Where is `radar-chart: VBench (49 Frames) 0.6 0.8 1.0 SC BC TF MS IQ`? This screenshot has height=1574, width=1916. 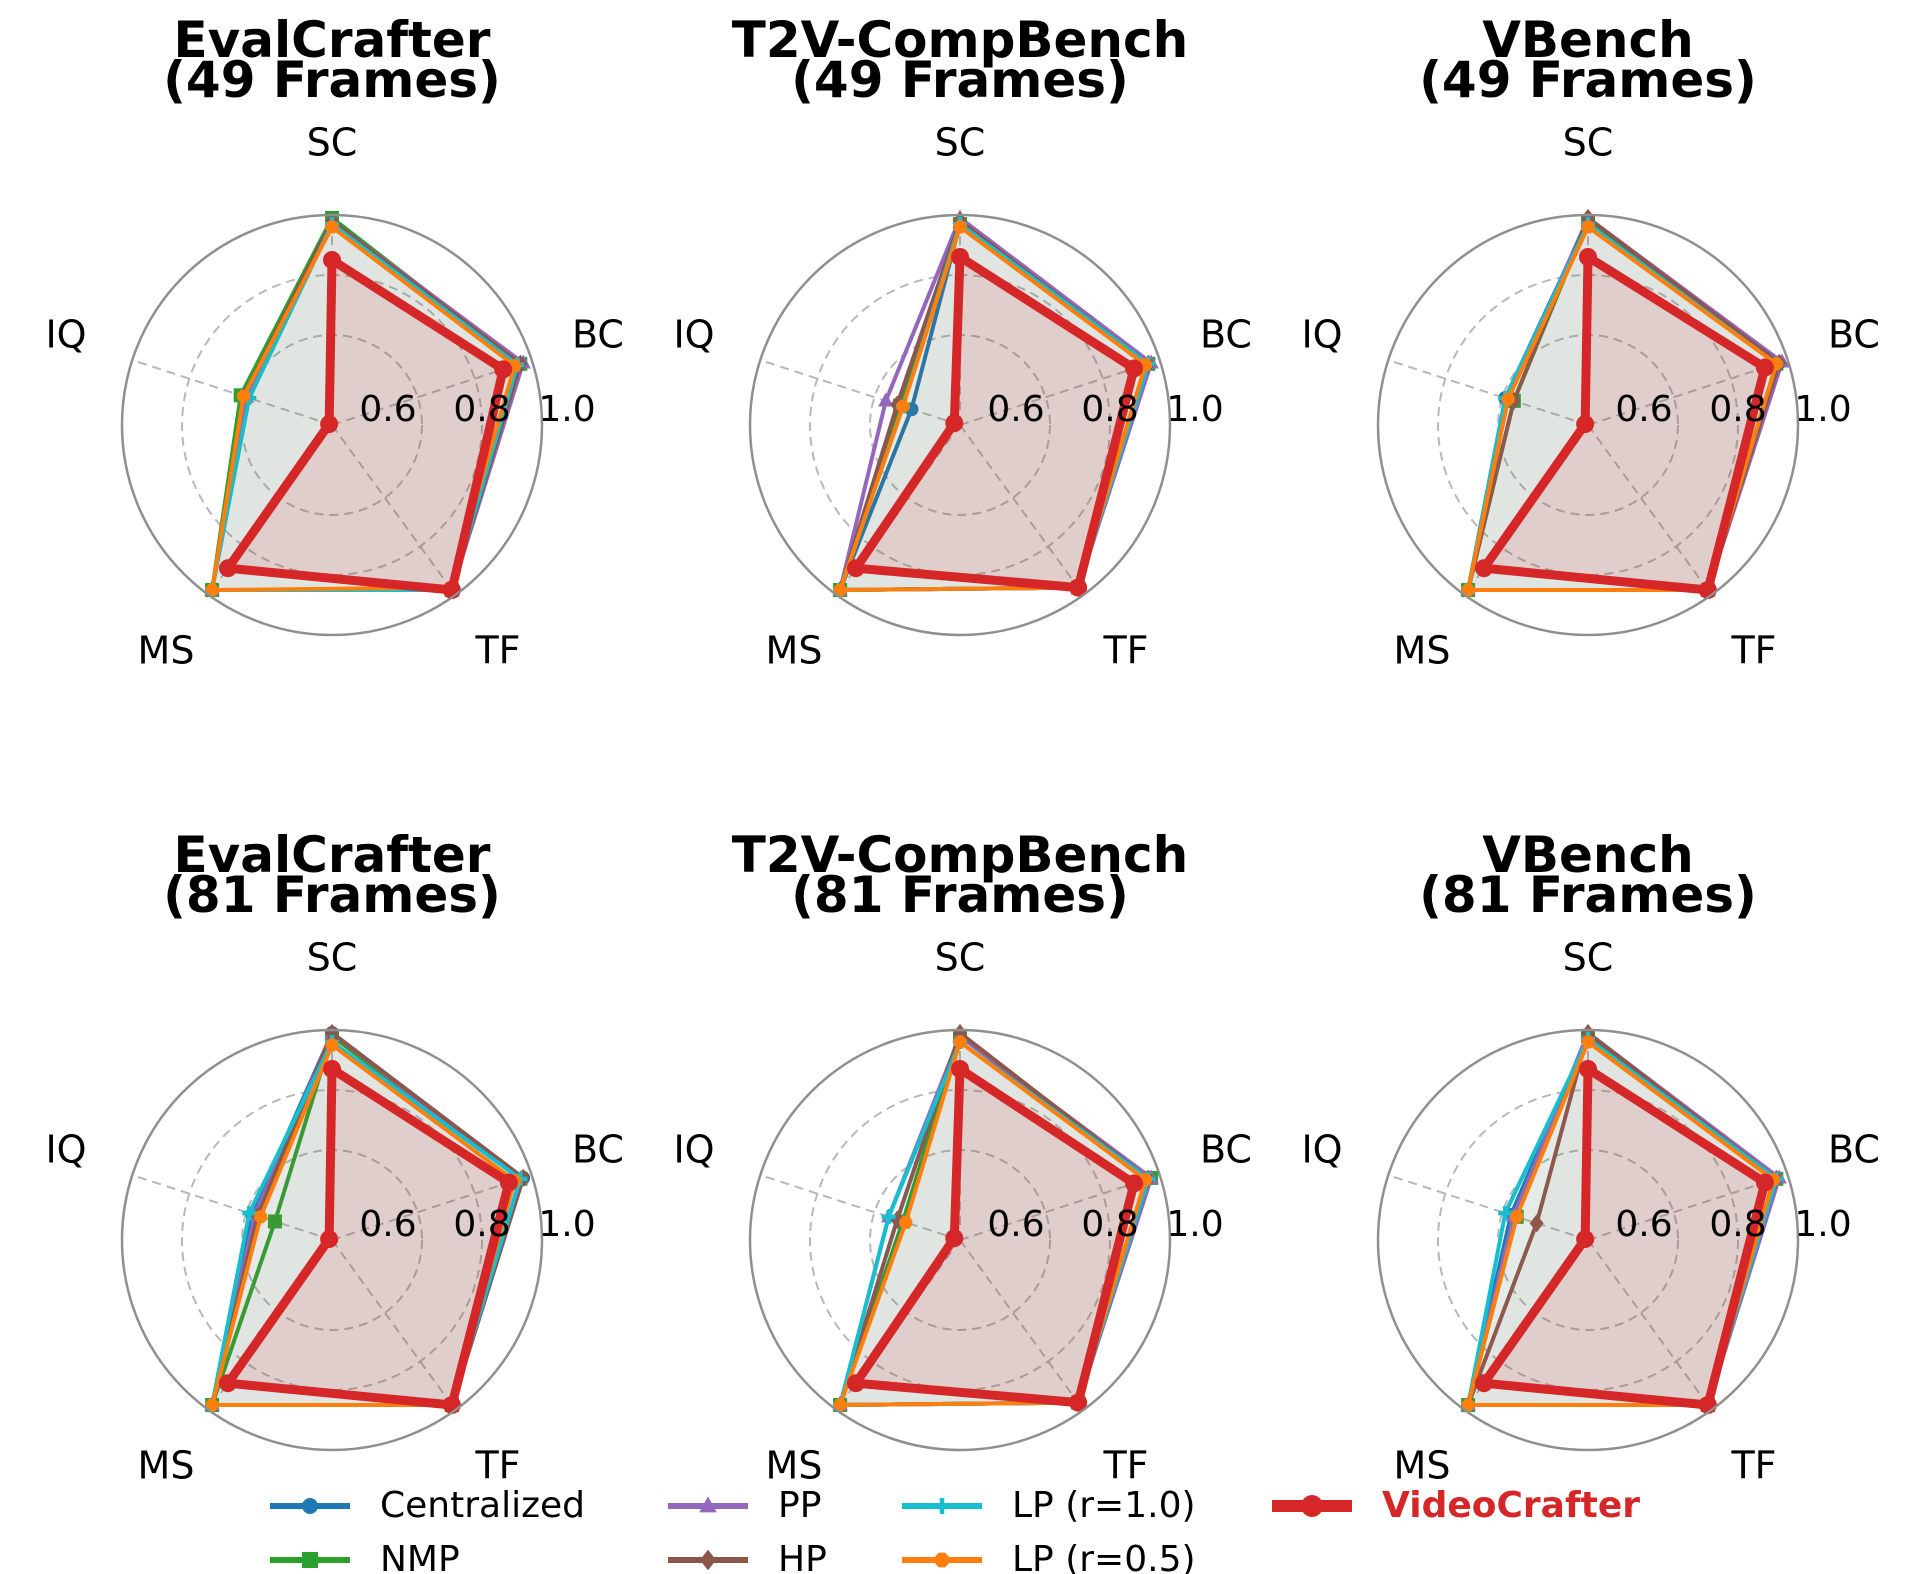
radar-chart: VBench (49 Frames) 0.6 0.8 1.0 SC BC TF MS IQ is located at coordinates (1590, 342).